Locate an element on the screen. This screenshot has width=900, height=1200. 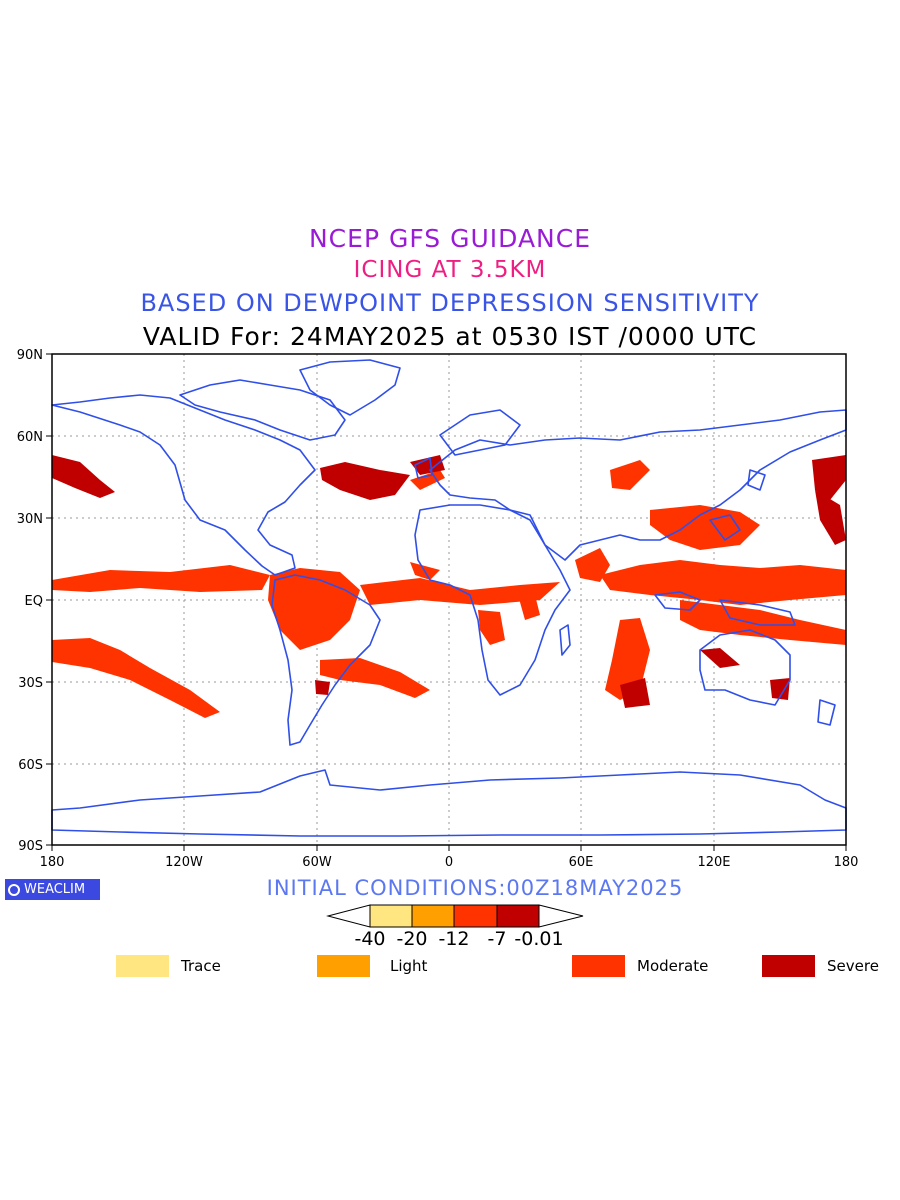
chart-subtitle-method: BASED ON DEWPOINT DEPRESSION SENSITIVITY is located at coordinates (450, 303).